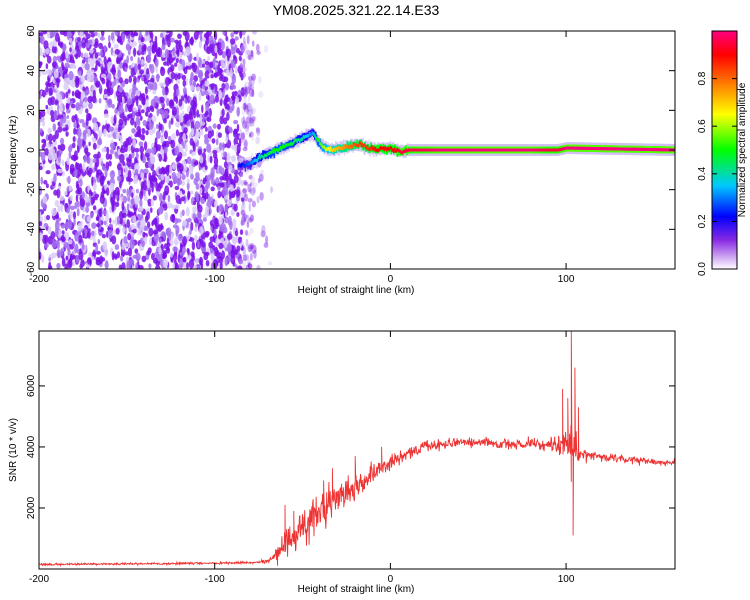 The image size is (750, 600). Describe the element at coordinates (566, 279) in the screenshot. I see `x-tick-label: 100` at that location.